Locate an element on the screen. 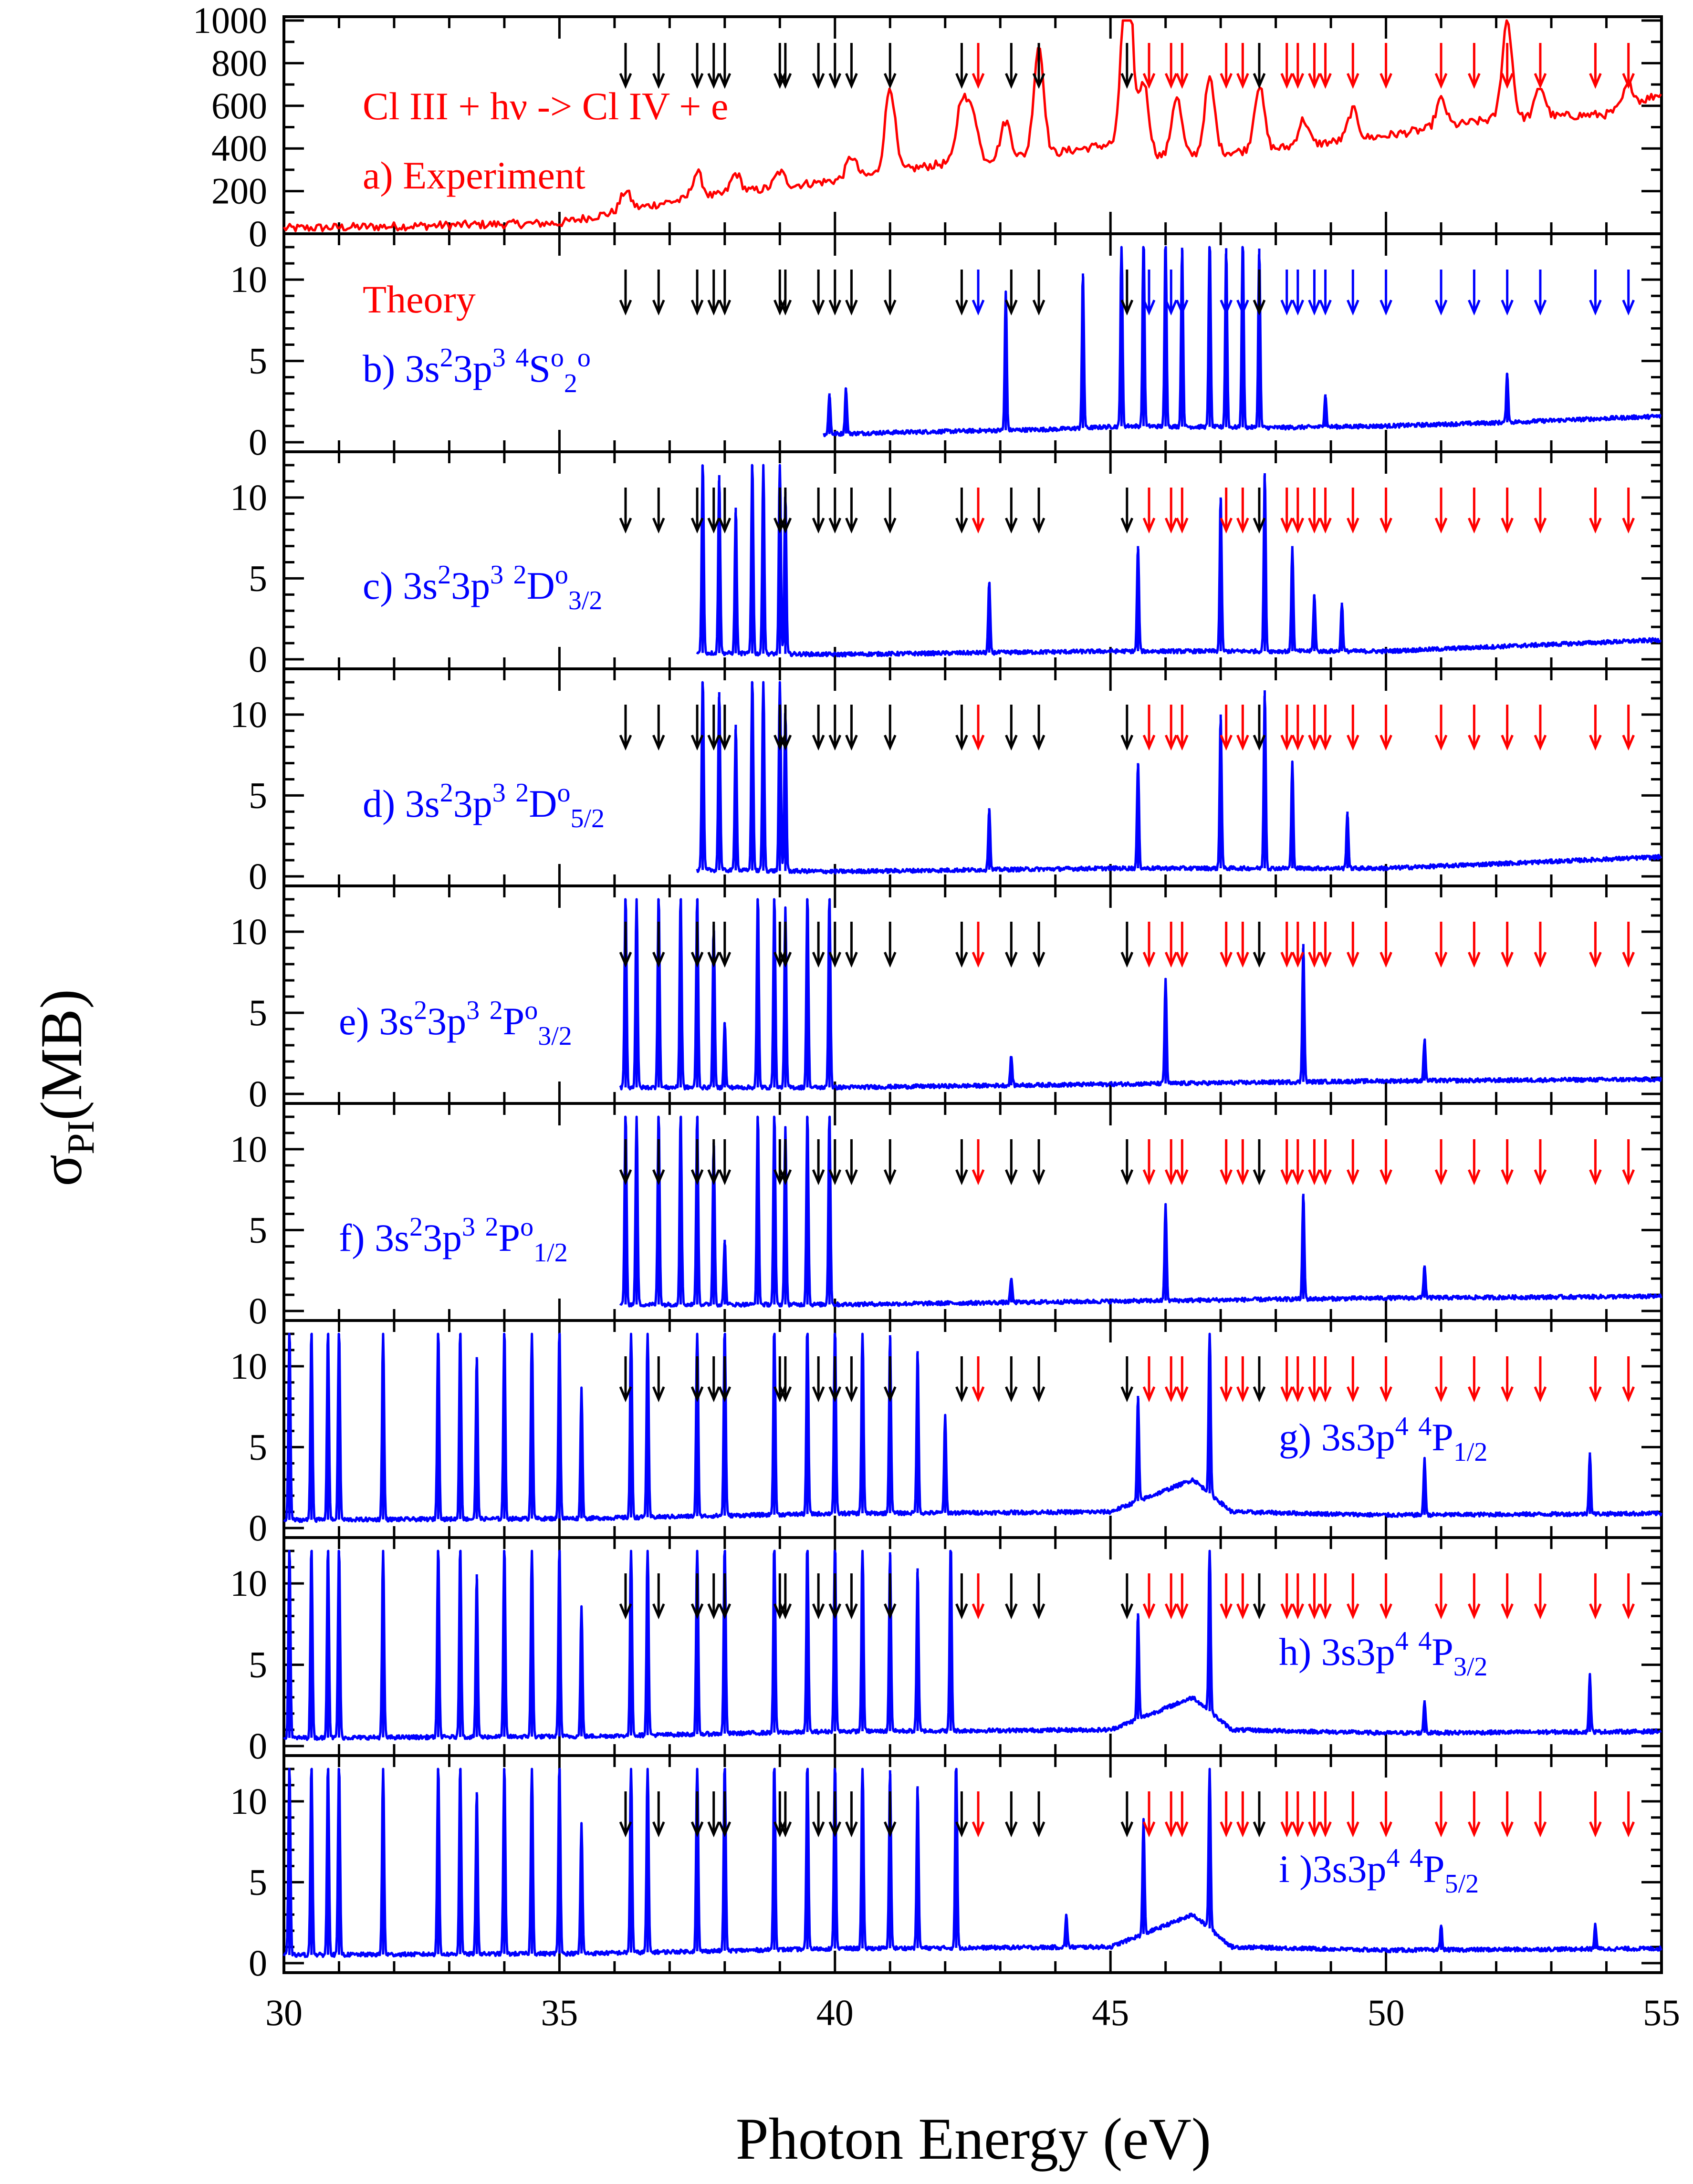  series-line-i is located at coordinates (972, 1863).